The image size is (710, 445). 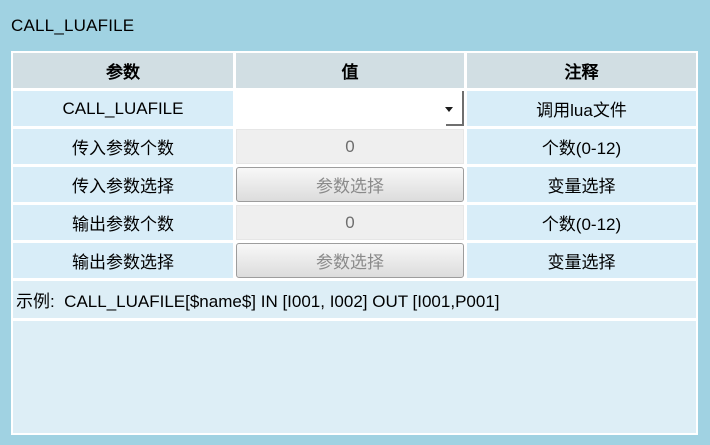 What do you see at coordinates (340, 108) in the screenshot?
I see `luafile-select-value` at bounding box center [340, 108].